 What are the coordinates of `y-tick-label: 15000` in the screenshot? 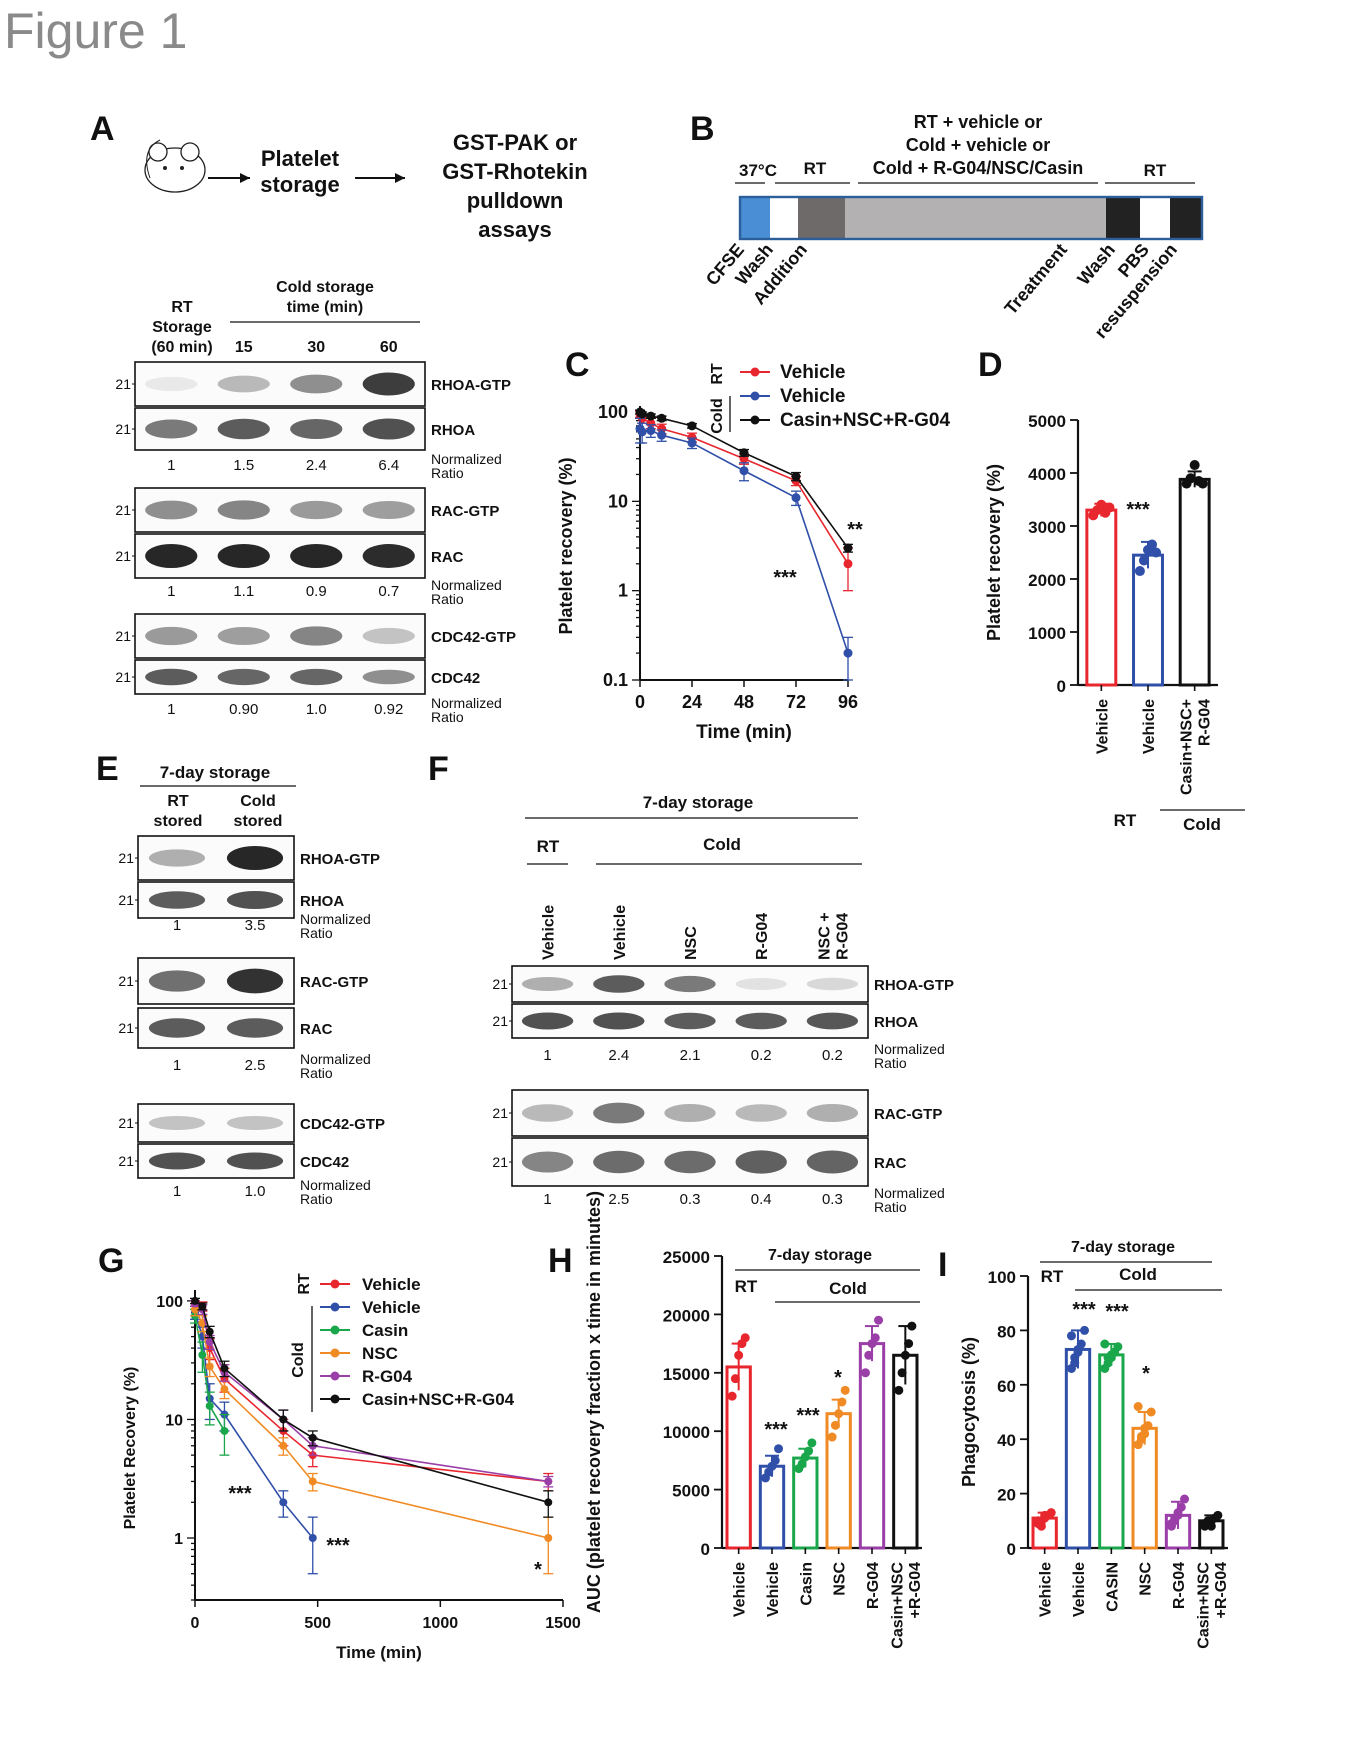 It's located at (686, 1374).